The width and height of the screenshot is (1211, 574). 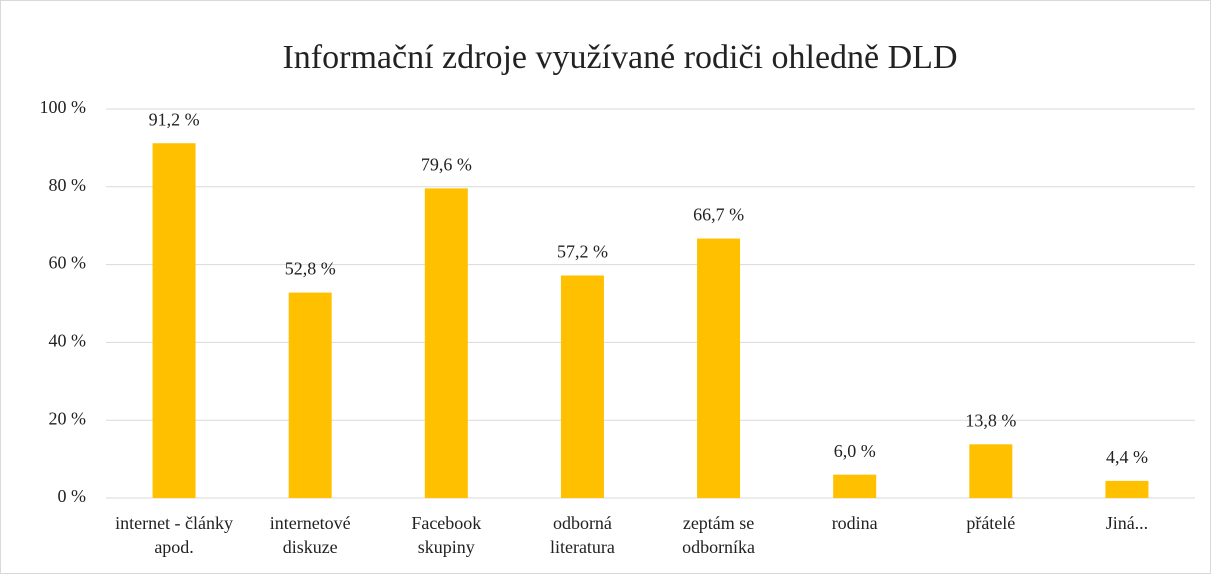 I want to click on y-tick-label: 100 %, so click(x=63, y=107).